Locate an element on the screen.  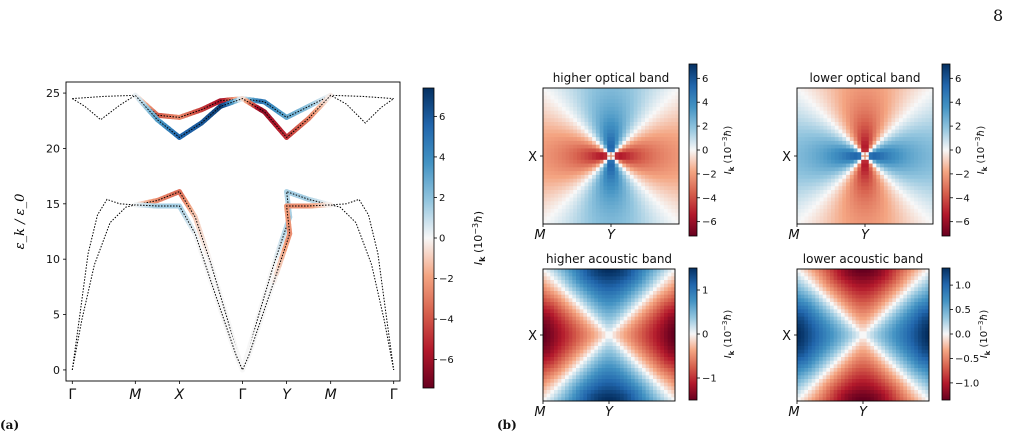
colorbar-a-tick-label: −4 is located at coordinates (446, 320).